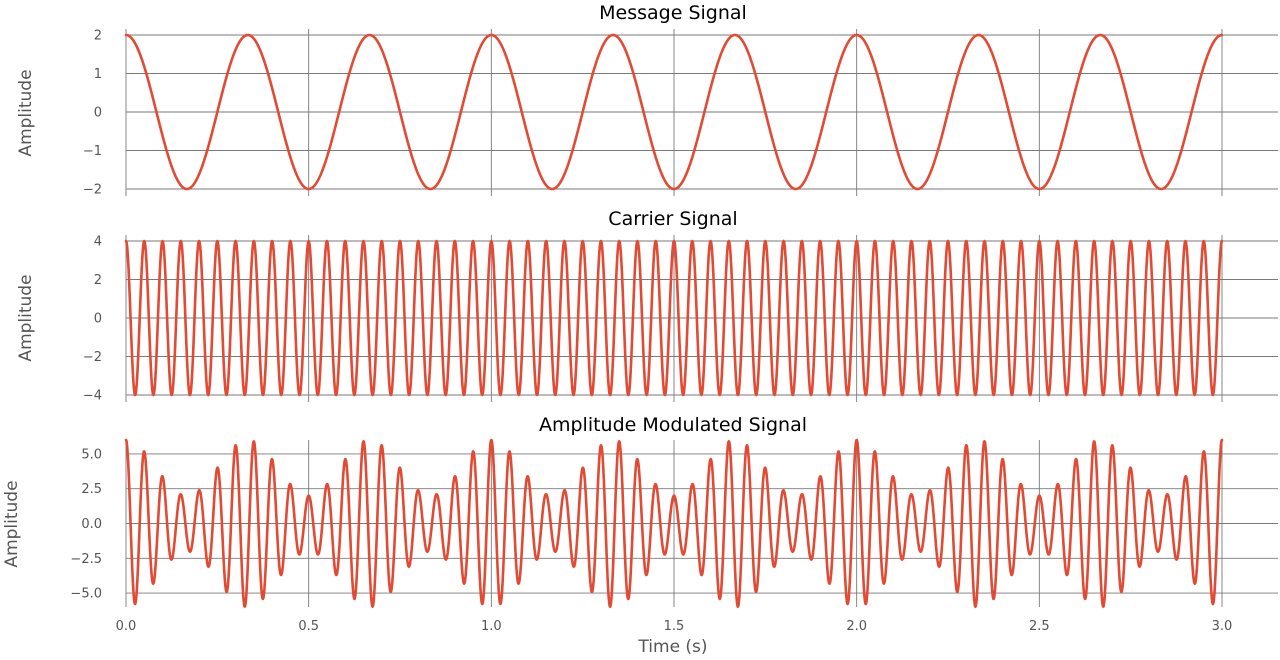 The width and height of the screenshot is (1280, 660). Describe the element at coordinates (92, 113) in the screenshot. I see `ticks: −2 −1 0 1 2` at that location.